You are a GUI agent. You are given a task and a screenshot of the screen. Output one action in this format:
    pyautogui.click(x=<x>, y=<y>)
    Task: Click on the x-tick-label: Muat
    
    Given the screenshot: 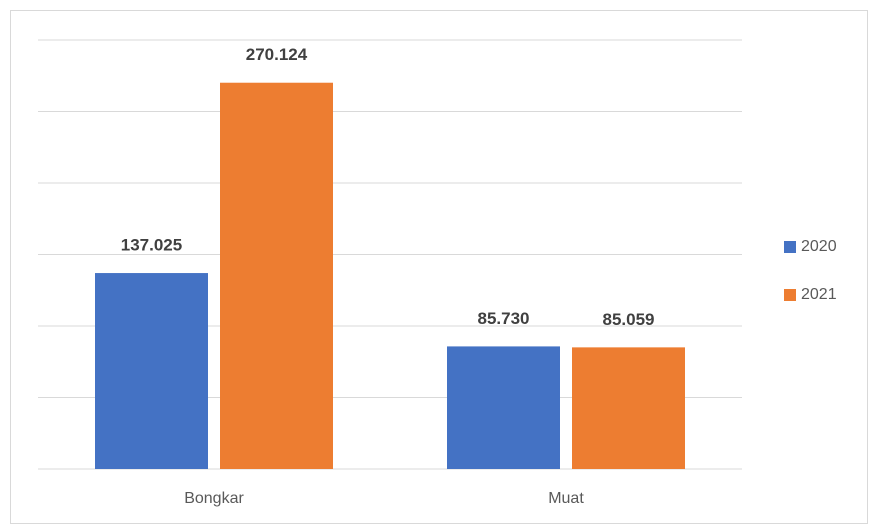 What is the action you would take?
    pyautogui.click(x=566, y=498)
    